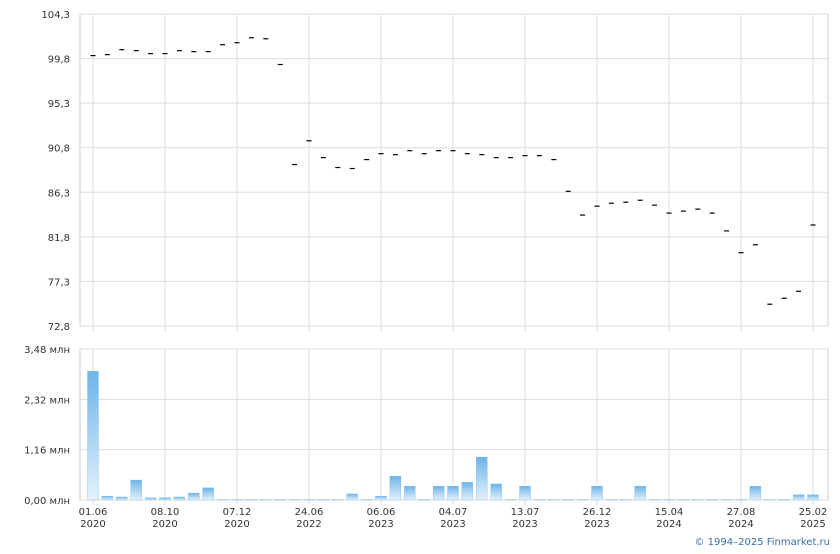  I want to click on y-tick-label: 81,8, so click(59, 238).